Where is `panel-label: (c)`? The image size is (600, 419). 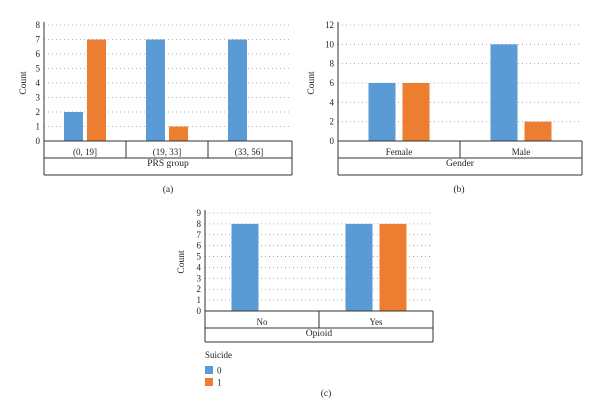 panel-label: (c) is located at coordinates (326, 393).